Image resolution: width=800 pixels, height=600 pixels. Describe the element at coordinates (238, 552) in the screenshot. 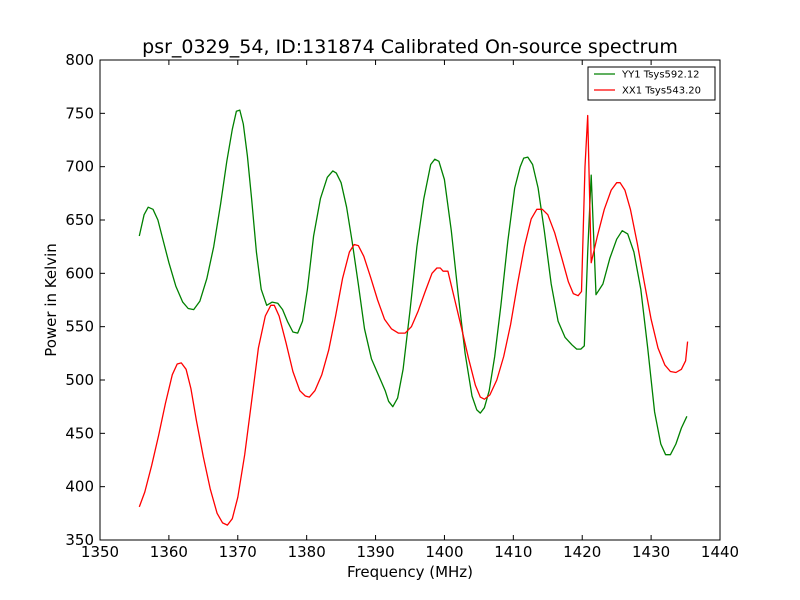

I see `x-tick-label-2: 1370` at that location.